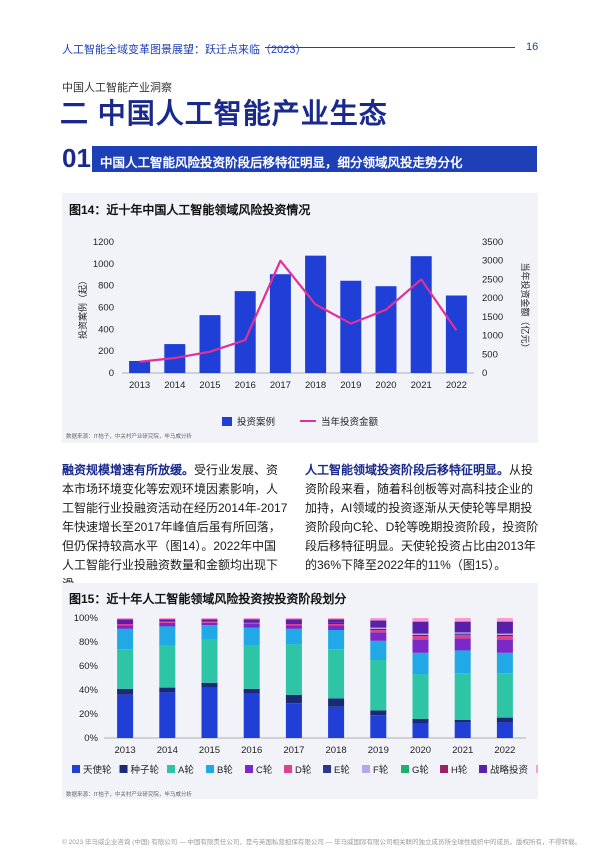 This screenshot has width=600, height=866. What do you see at coordinates (89, 666) in the screenshot?
I see `y-tick-label: 60%` at bounding box center [89, 666].